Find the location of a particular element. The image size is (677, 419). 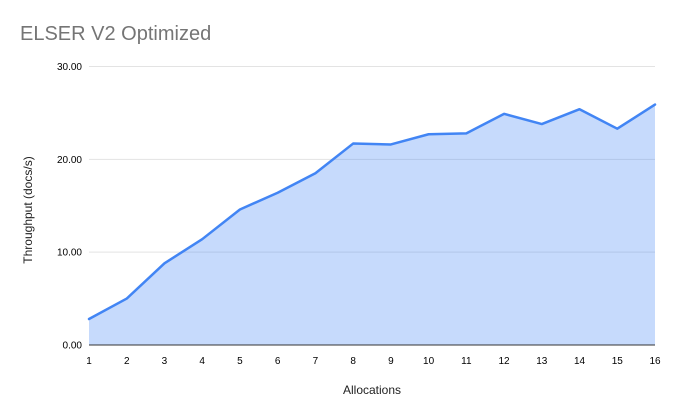

x-tick-label: 13 is located at coordinates (542, 361).